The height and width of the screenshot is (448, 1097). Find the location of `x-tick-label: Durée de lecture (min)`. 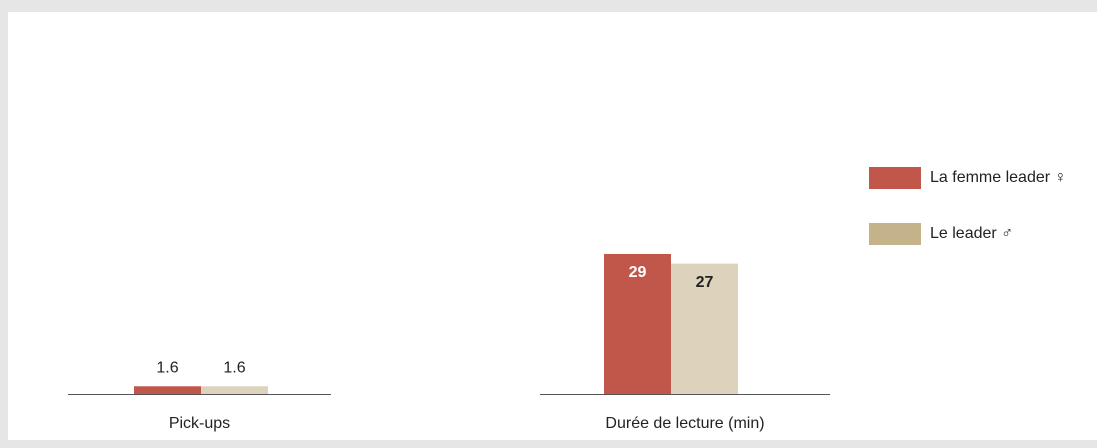

x-tick-label: Durée de lecture (min) is located at coordinates (684, 423).